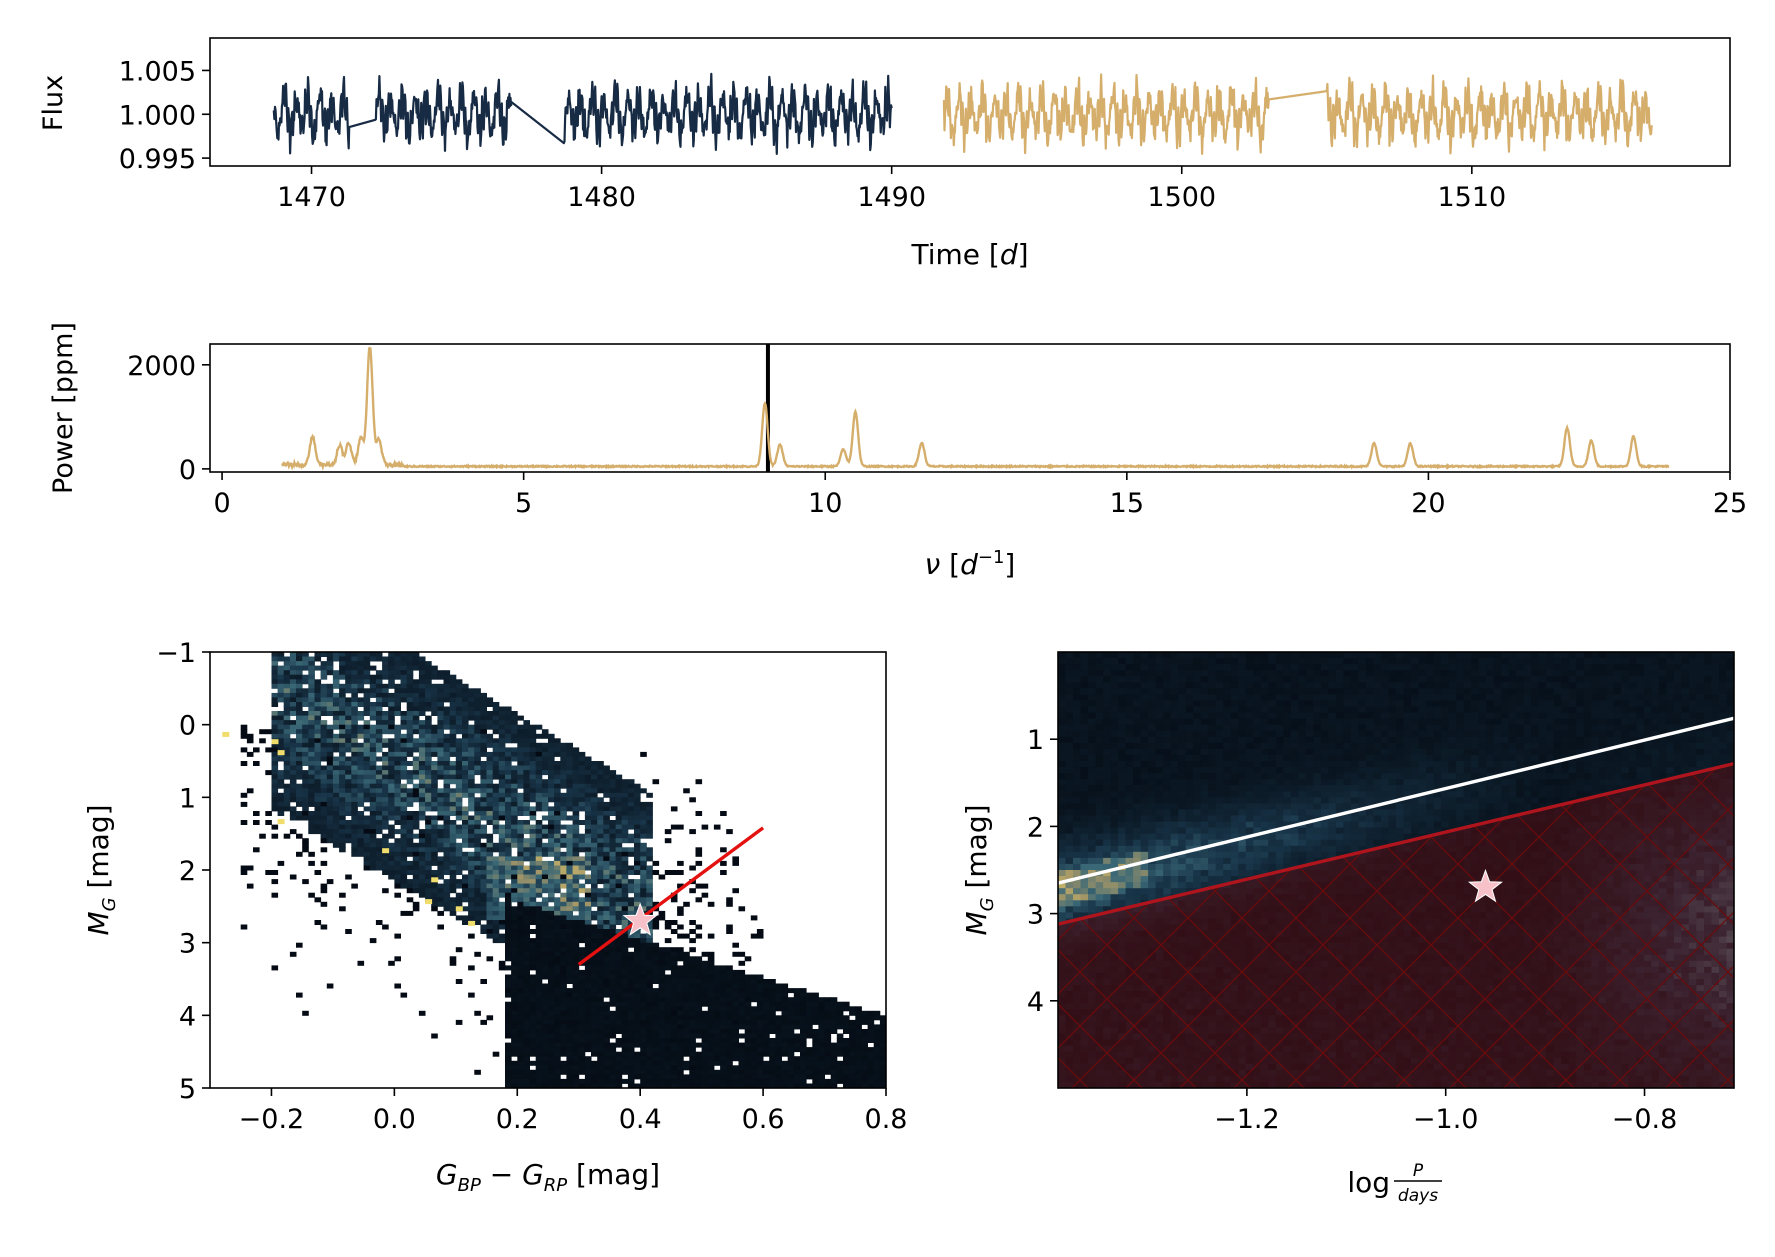 Image resolution: width=1775 pixels, height=1257 pixels. I want to click on x-tick-label: 20, so click(1428, 503).